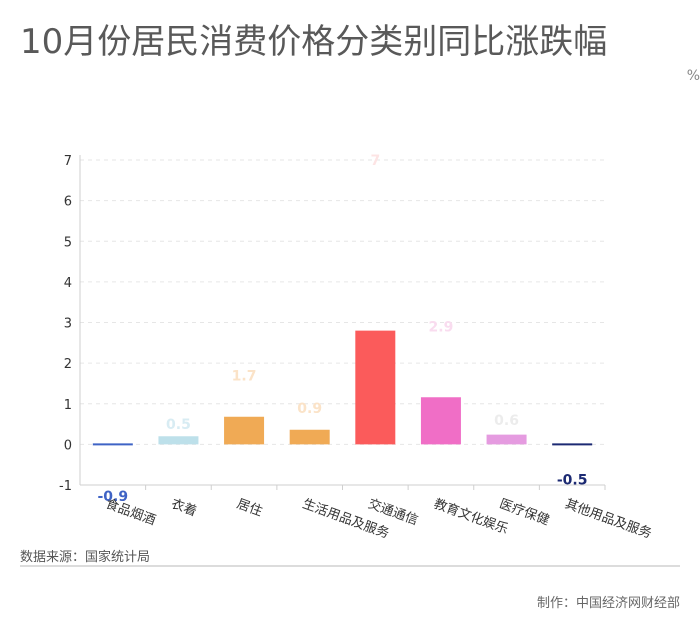  Describe the element at coordinates (178, 425) in the screenshot. I see `data-label: 0.5` at that location.